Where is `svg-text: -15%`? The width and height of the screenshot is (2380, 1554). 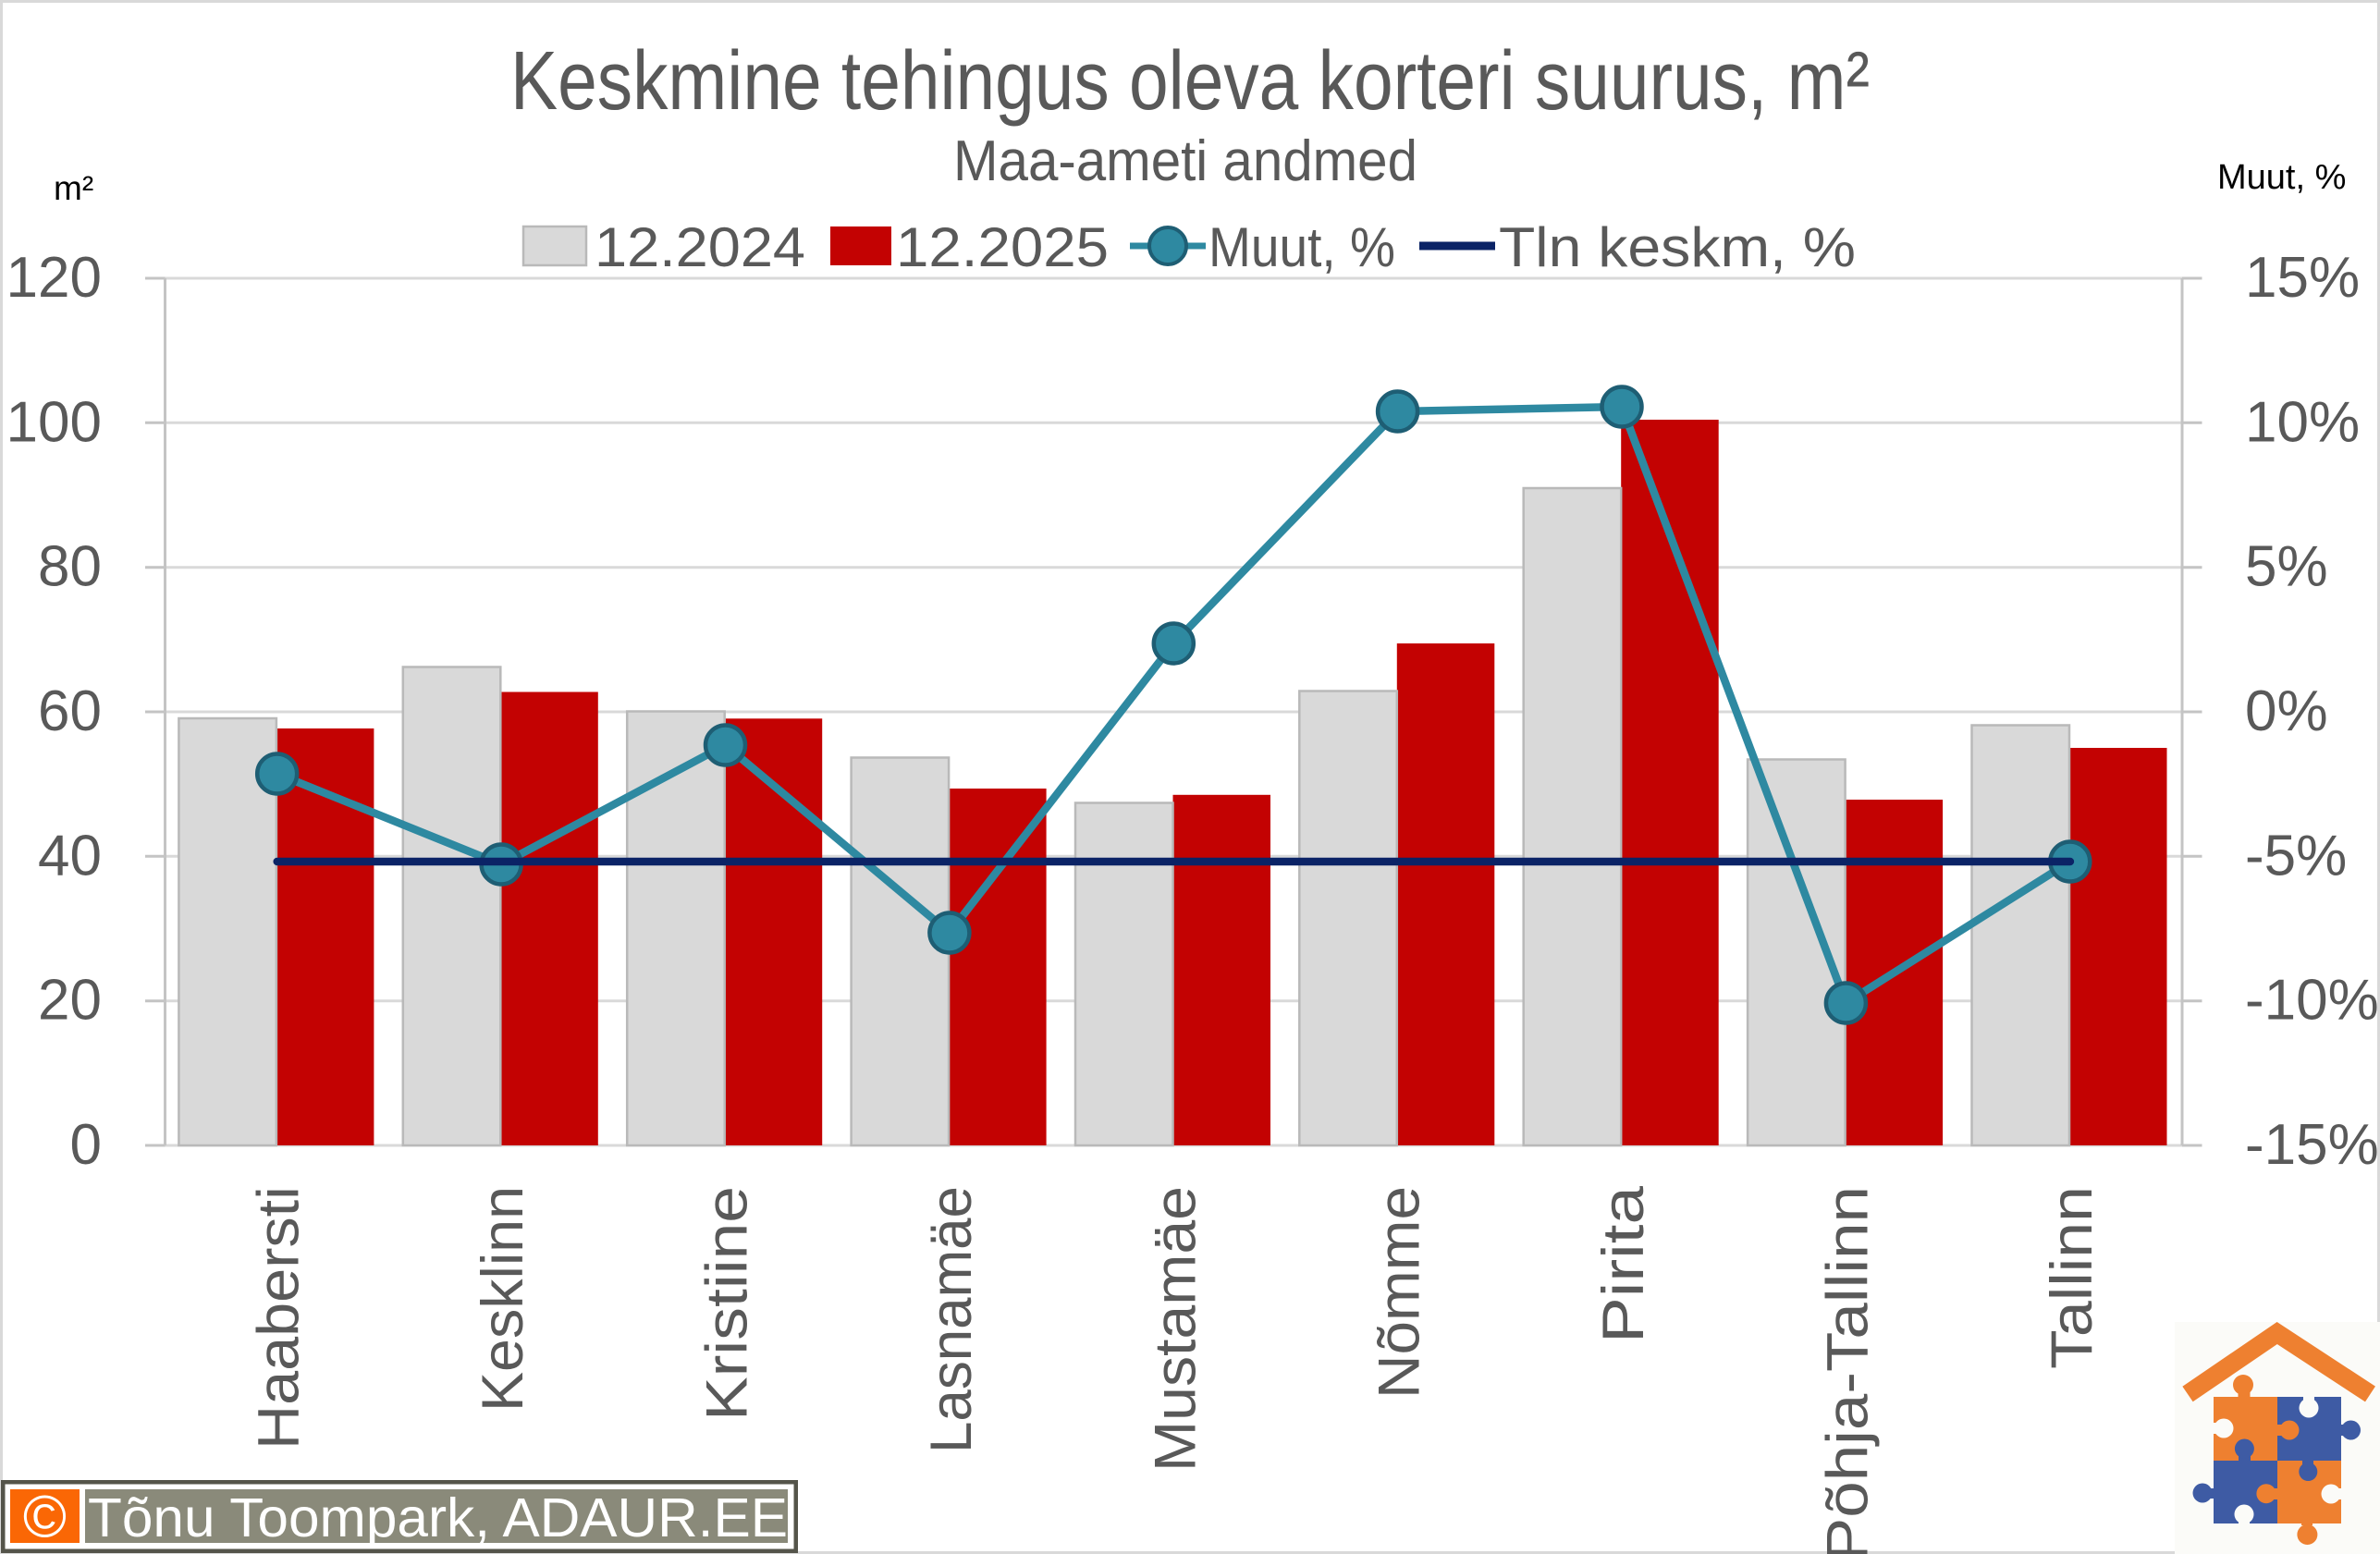
svg-text: -15% is located at coordinates (2312, 1145).